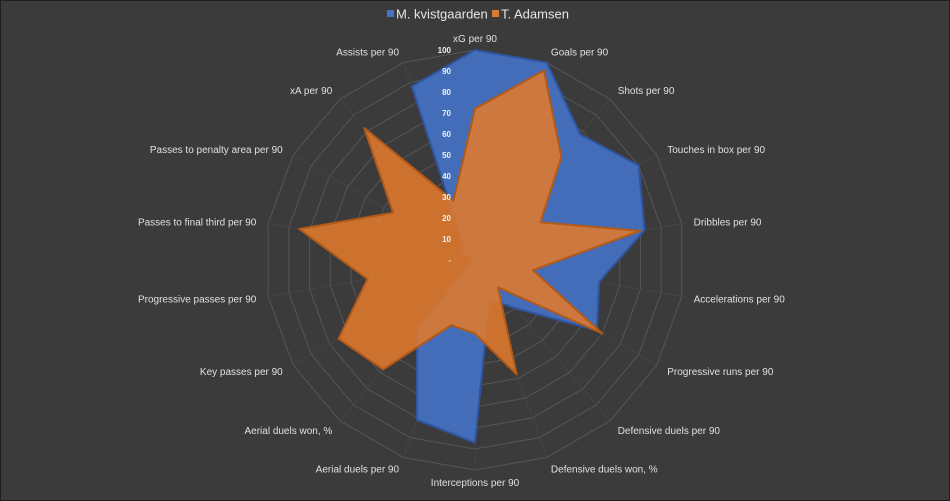 The image size is (950, 501). Describe the element at coordinates (446, 239) in the screenshot. I see `tick-label: 10` at that location.